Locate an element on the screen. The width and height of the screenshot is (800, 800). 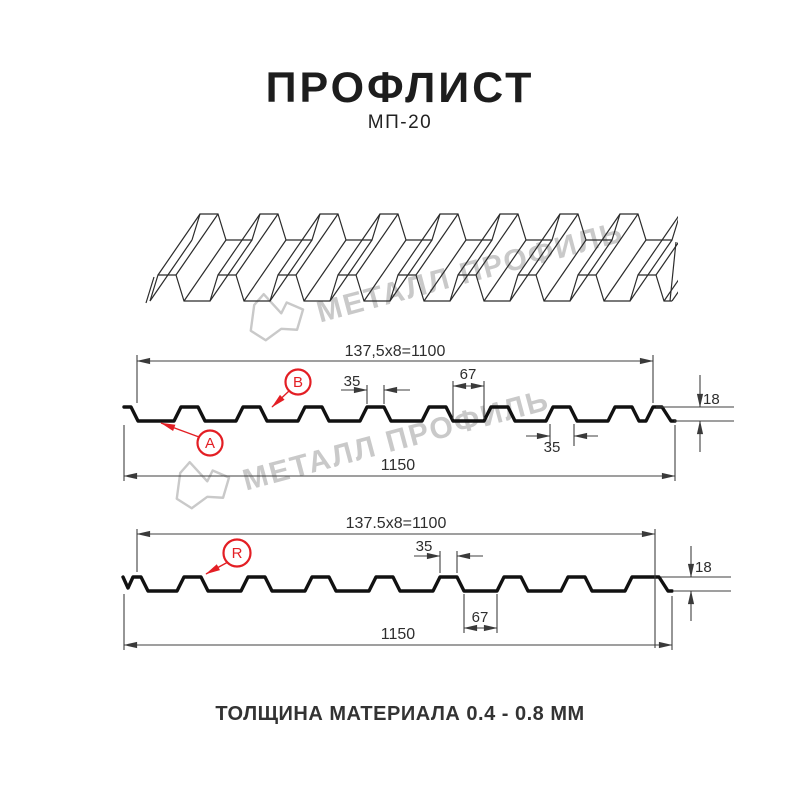
dim-label-35-bottom: 35 is located at coordinates (552, 447).